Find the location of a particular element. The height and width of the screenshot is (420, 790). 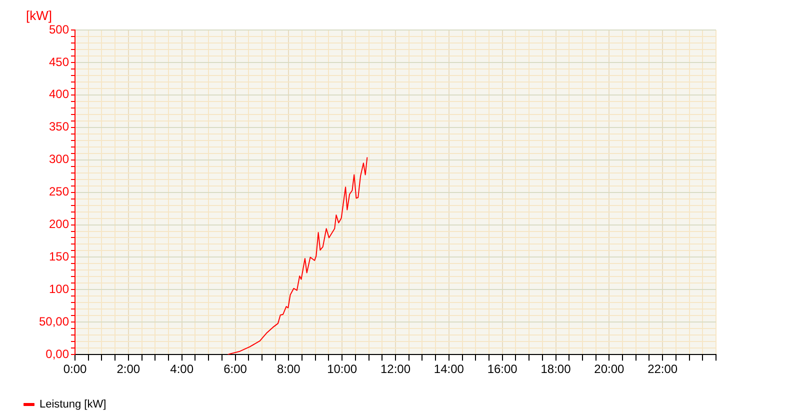

x-tick-label: 12:00 is located at coordinates (395, 369).